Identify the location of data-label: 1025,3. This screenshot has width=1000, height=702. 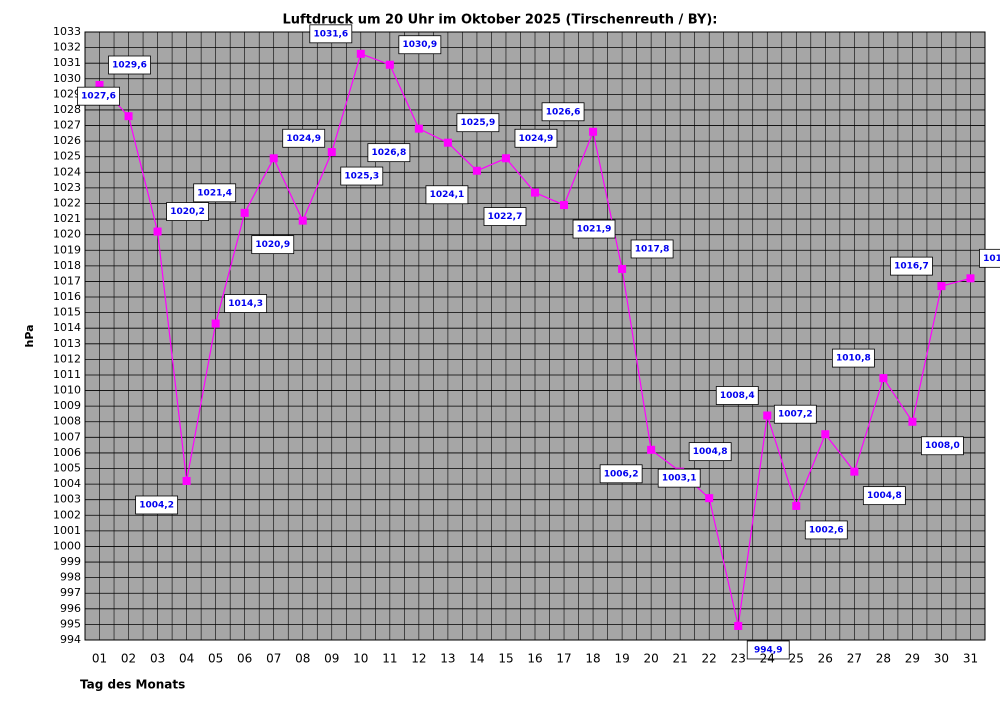
(361, 177).